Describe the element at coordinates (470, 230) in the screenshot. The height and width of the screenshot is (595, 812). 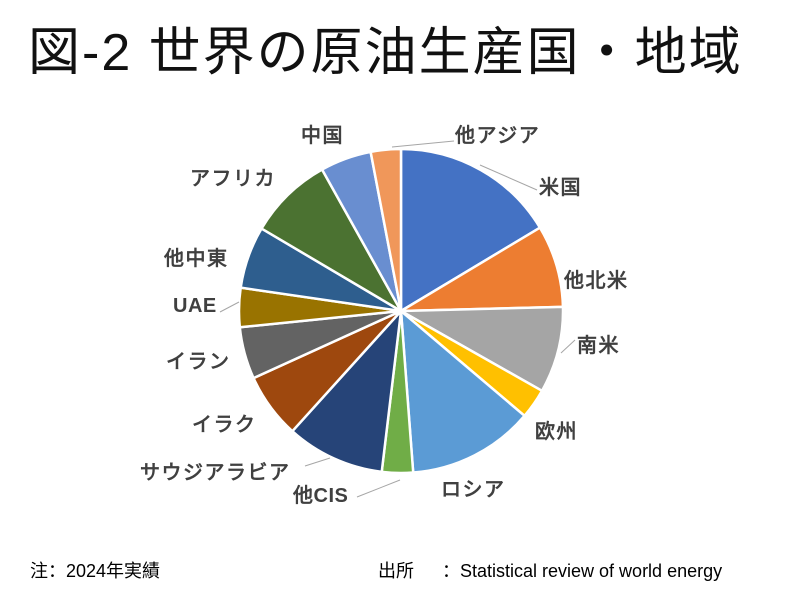
I see `pie-slice-米国` at that location.